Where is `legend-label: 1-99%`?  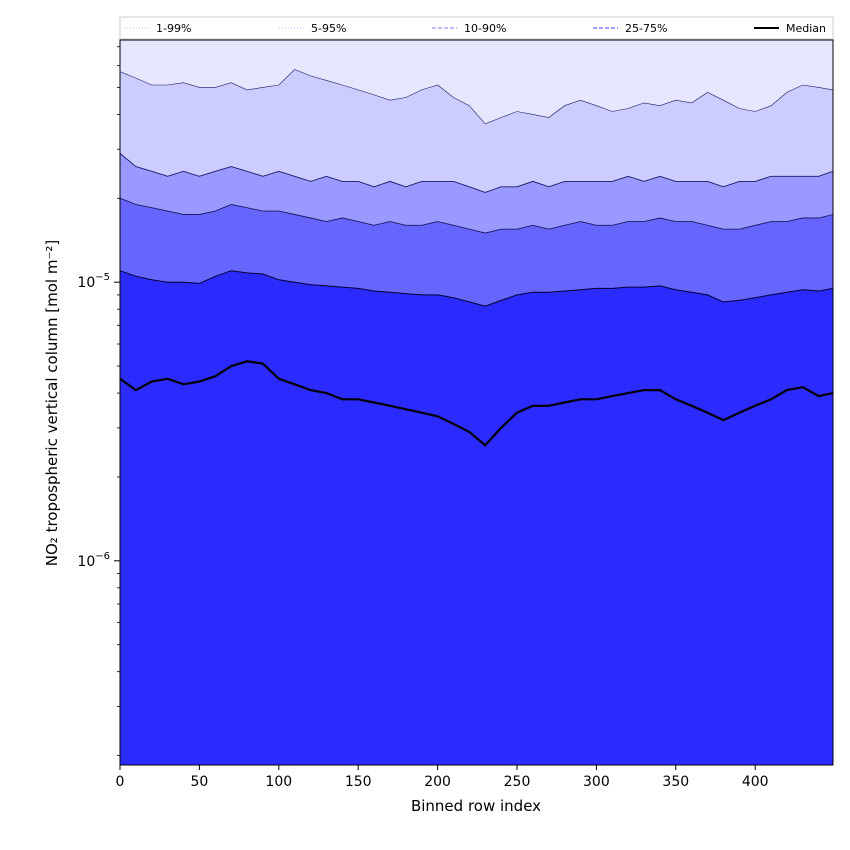 legend-label: 1-99% is located at coordinates (173, 28).